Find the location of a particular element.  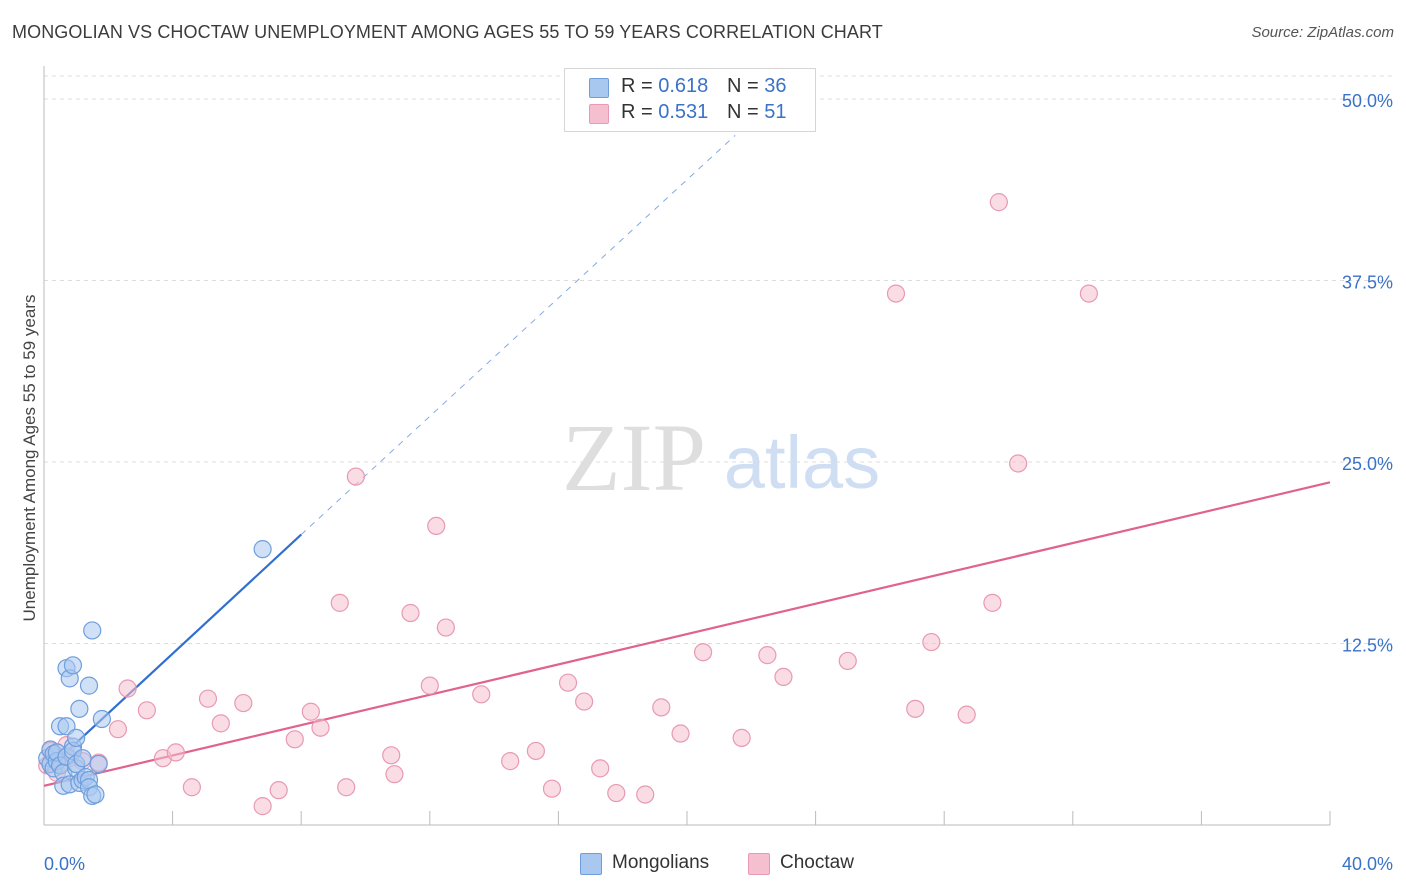

y-tick-label: 25.0% is located at coordinates (1367, 464).